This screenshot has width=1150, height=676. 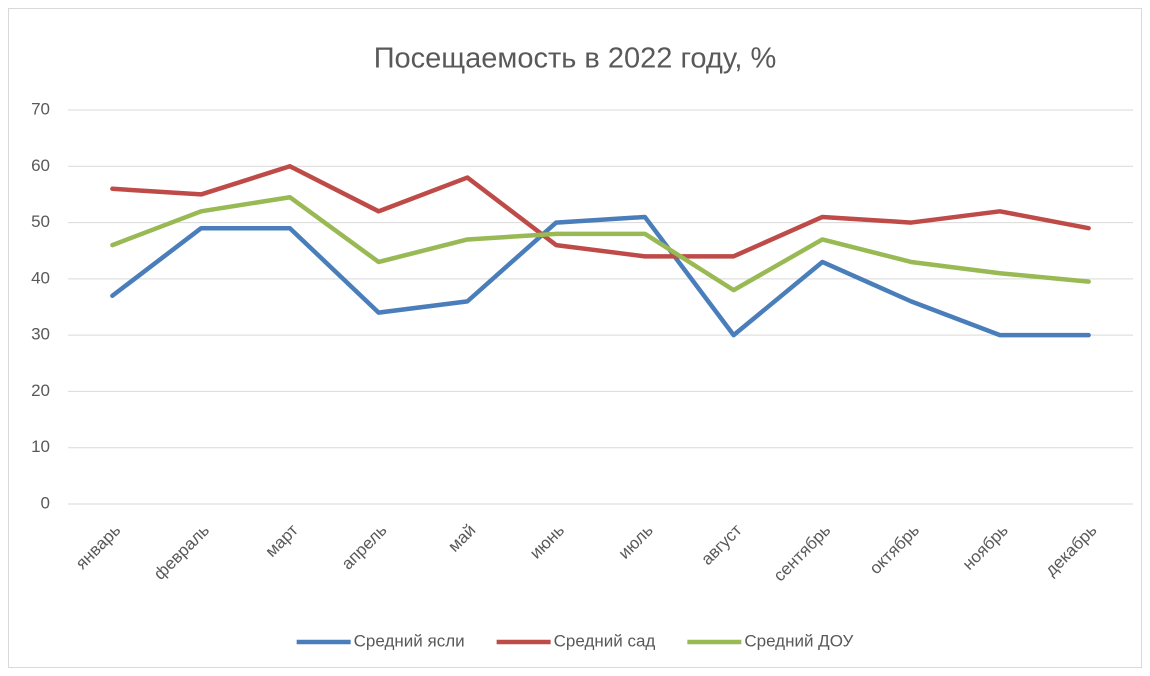 I want to click on y-tick-label: 20, so click(x=40, y=390).